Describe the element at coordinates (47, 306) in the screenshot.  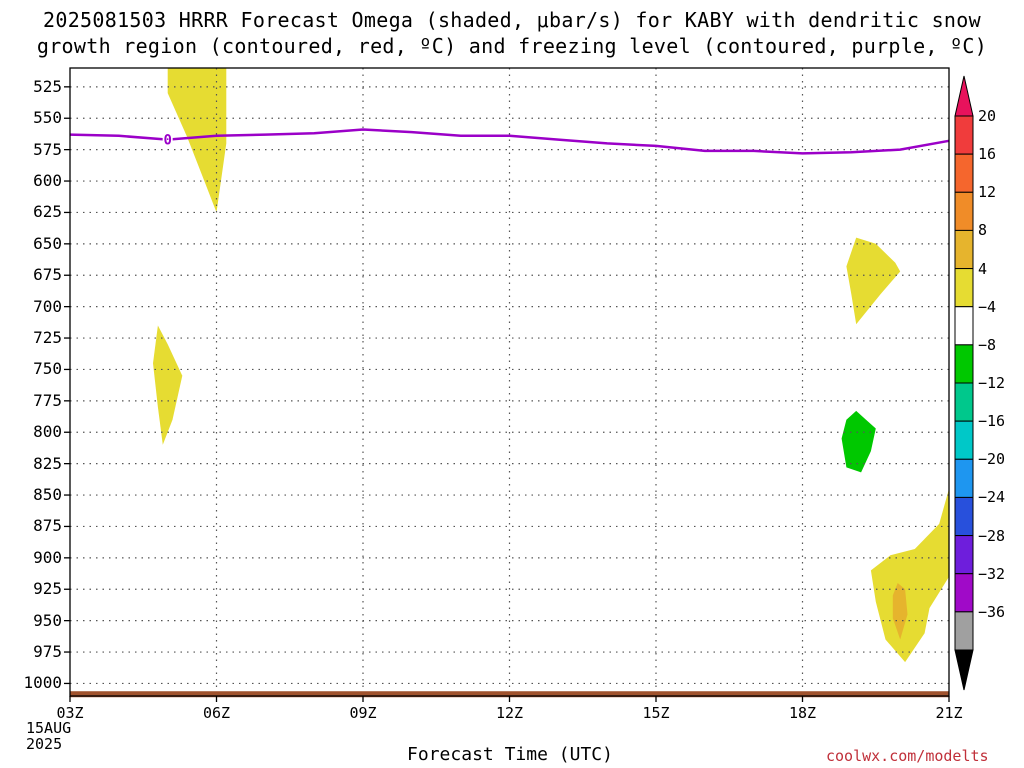
I see `y-tick-label-700: 700` at that location.